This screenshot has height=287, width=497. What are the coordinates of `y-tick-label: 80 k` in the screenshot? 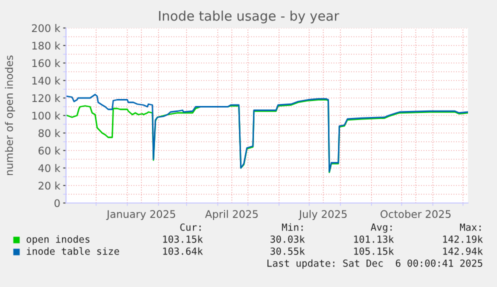 It's located at (49, 133).